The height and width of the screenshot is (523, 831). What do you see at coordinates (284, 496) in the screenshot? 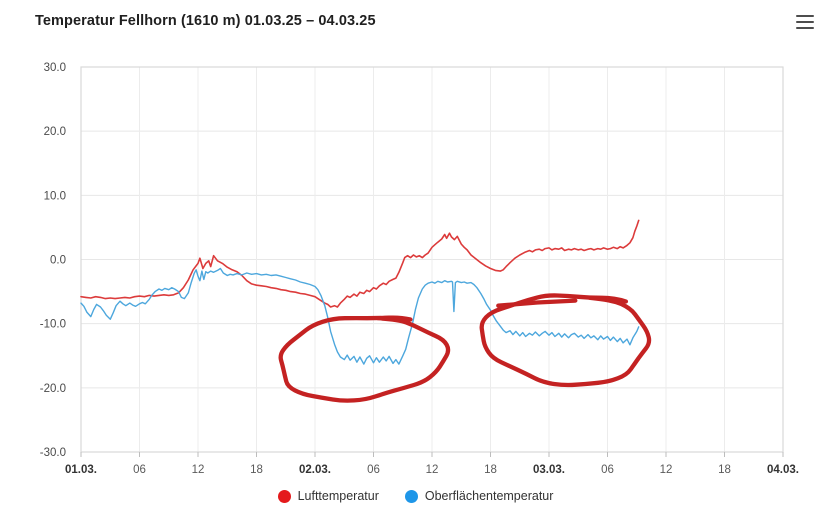
I see `red-series-dot-icon` at bounding box center [284, 496].